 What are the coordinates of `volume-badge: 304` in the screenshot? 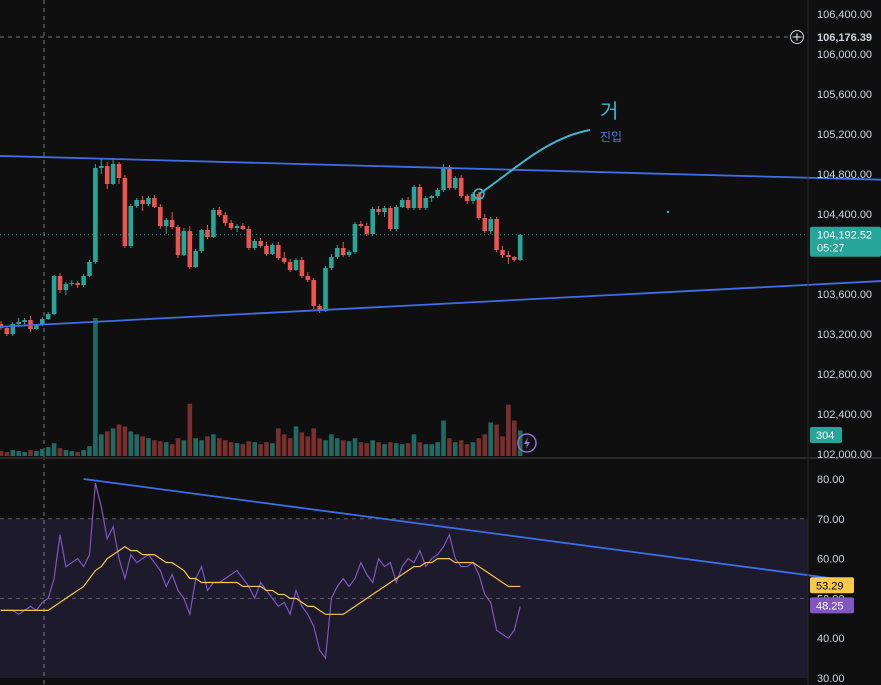 It's located at (826, 435).